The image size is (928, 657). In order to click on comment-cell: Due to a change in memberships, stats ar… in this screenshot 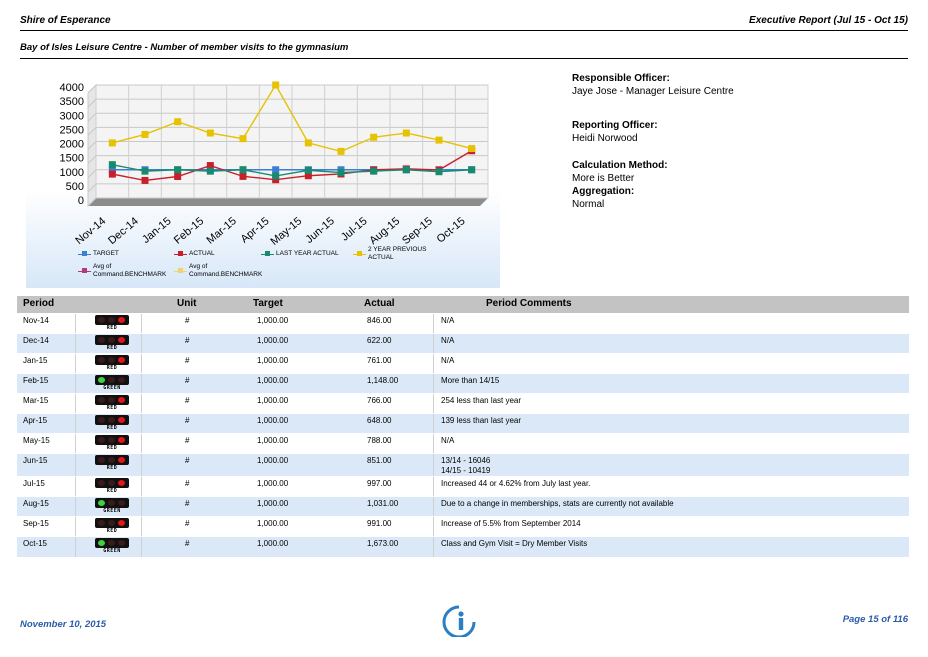, I will do `click(557, 503)`.